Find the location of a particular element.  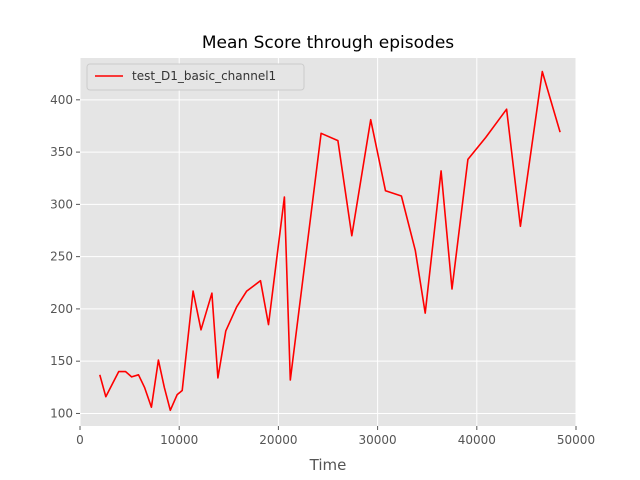

y-tick-label: 250 is located at coordinates (61, 257).